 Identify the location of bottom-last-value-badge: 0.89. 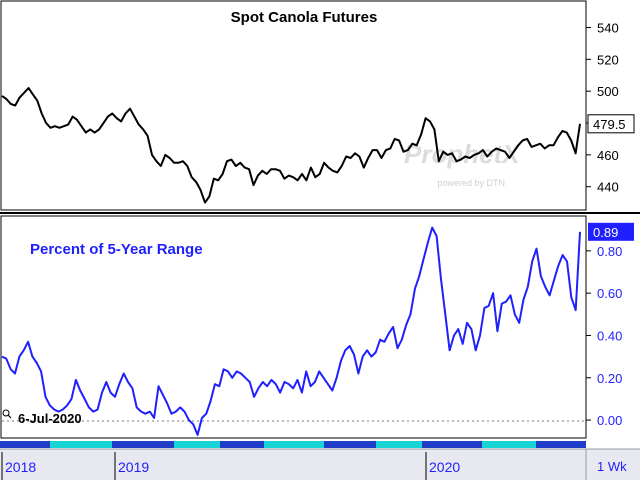
(611, 231).